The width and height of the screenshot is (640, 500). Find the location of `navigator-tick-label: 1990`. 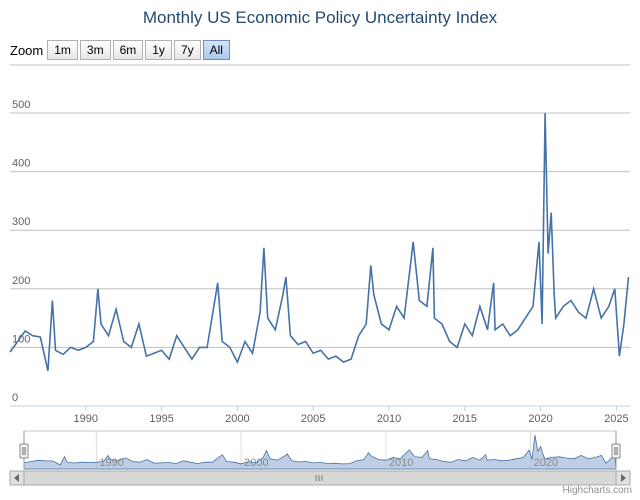

navigator-tick-label: 1990 is located at coordinates (111, 463).